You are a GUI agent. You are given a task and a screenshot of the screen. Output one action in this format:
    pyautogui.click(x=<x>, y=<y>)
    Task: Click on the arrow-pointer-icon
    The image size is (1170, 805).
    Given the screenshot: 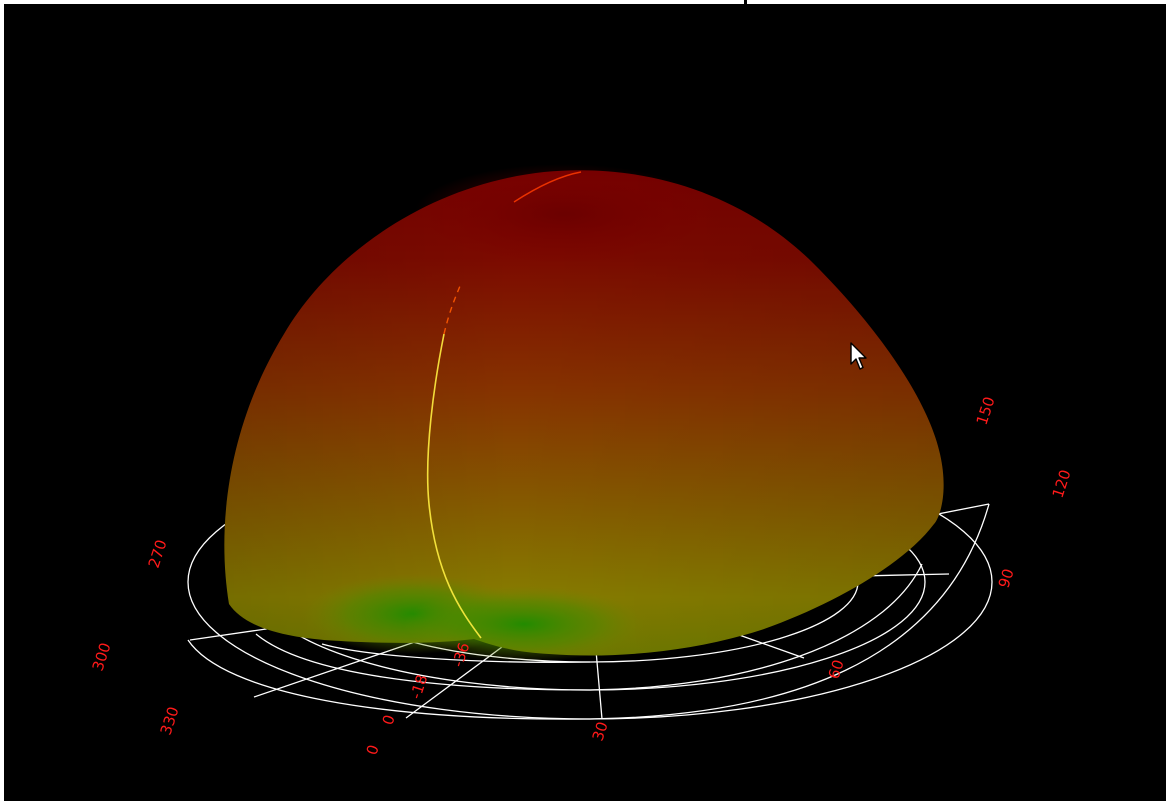 What is the action you would take?
    pyautogui.click(x=858, y=356)
    